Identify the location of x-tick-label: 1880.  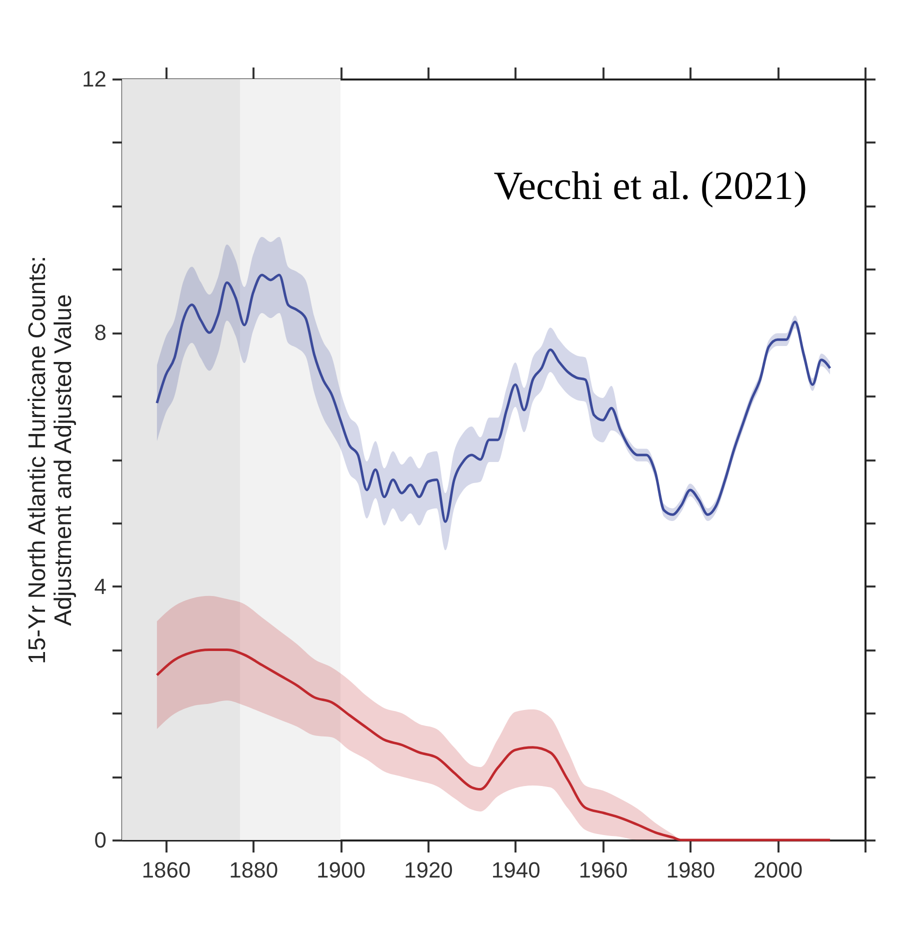
(253, 870).